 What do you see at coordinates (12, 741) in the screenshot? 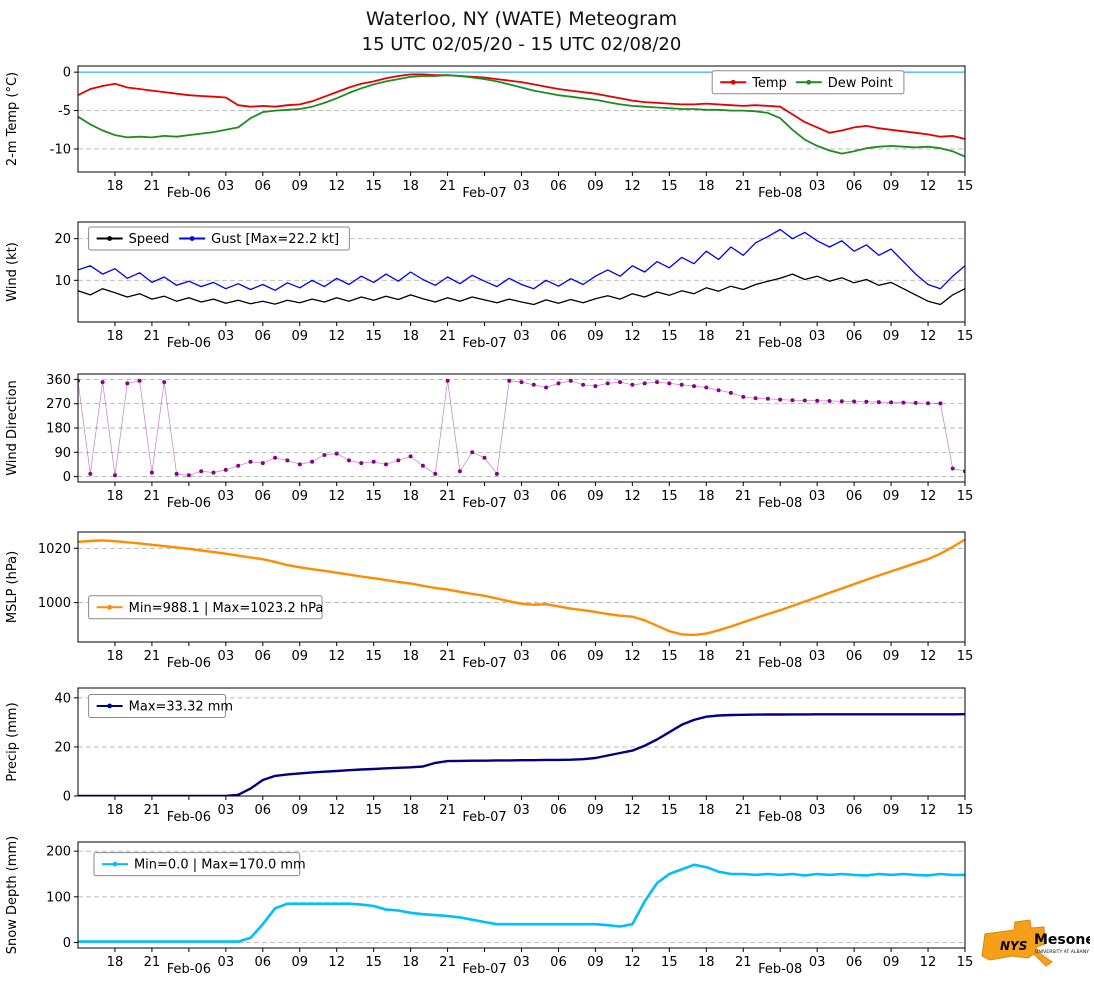
I see `y-axis-label: Precip (mm)` at bounding box center [12, 741].